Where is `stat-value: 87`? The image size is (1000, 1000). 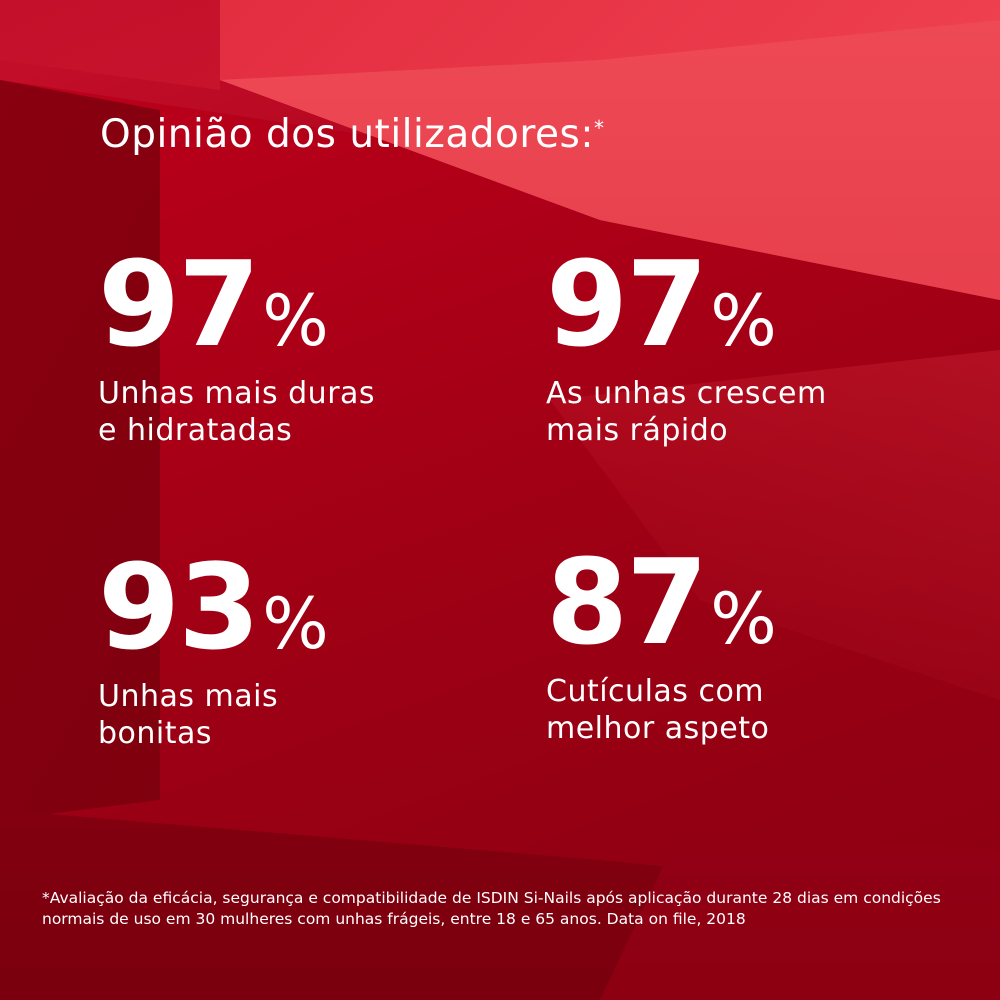 stat-value: 87 is located at coordinates (627, 602).